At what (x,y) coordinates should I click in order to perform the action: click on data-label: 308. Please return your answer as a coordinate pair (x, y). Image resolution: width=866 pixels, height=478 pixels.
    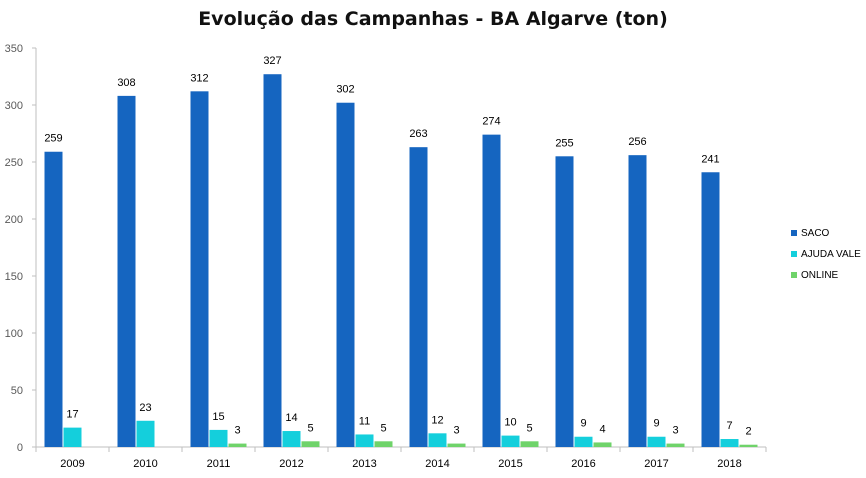
    Looking at the image, I should click on (126, 83).